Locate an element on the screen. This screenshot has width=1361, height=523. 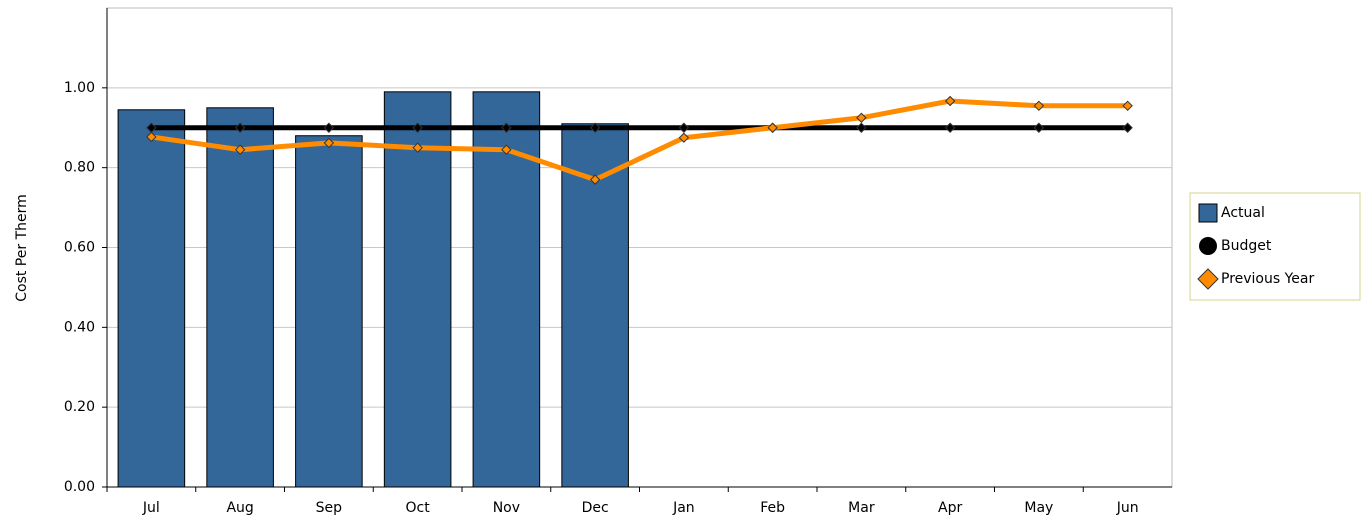
legend-label: Actual is located at coordinates (1243, 213).